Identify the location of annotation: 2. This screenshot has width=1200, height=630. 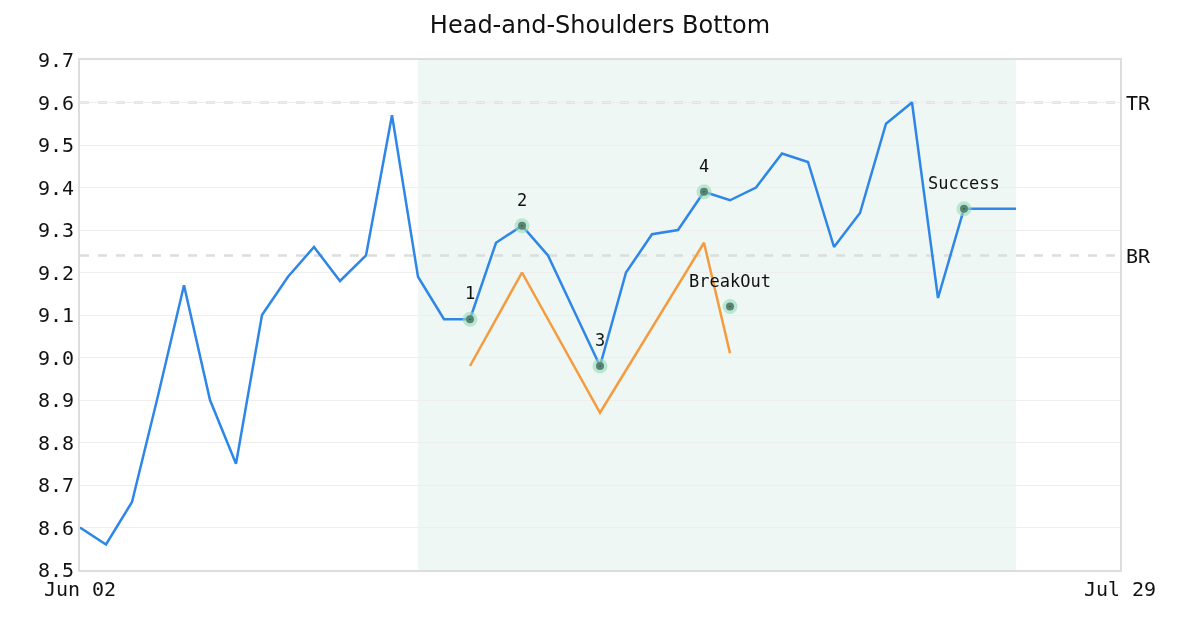
(522, 200).